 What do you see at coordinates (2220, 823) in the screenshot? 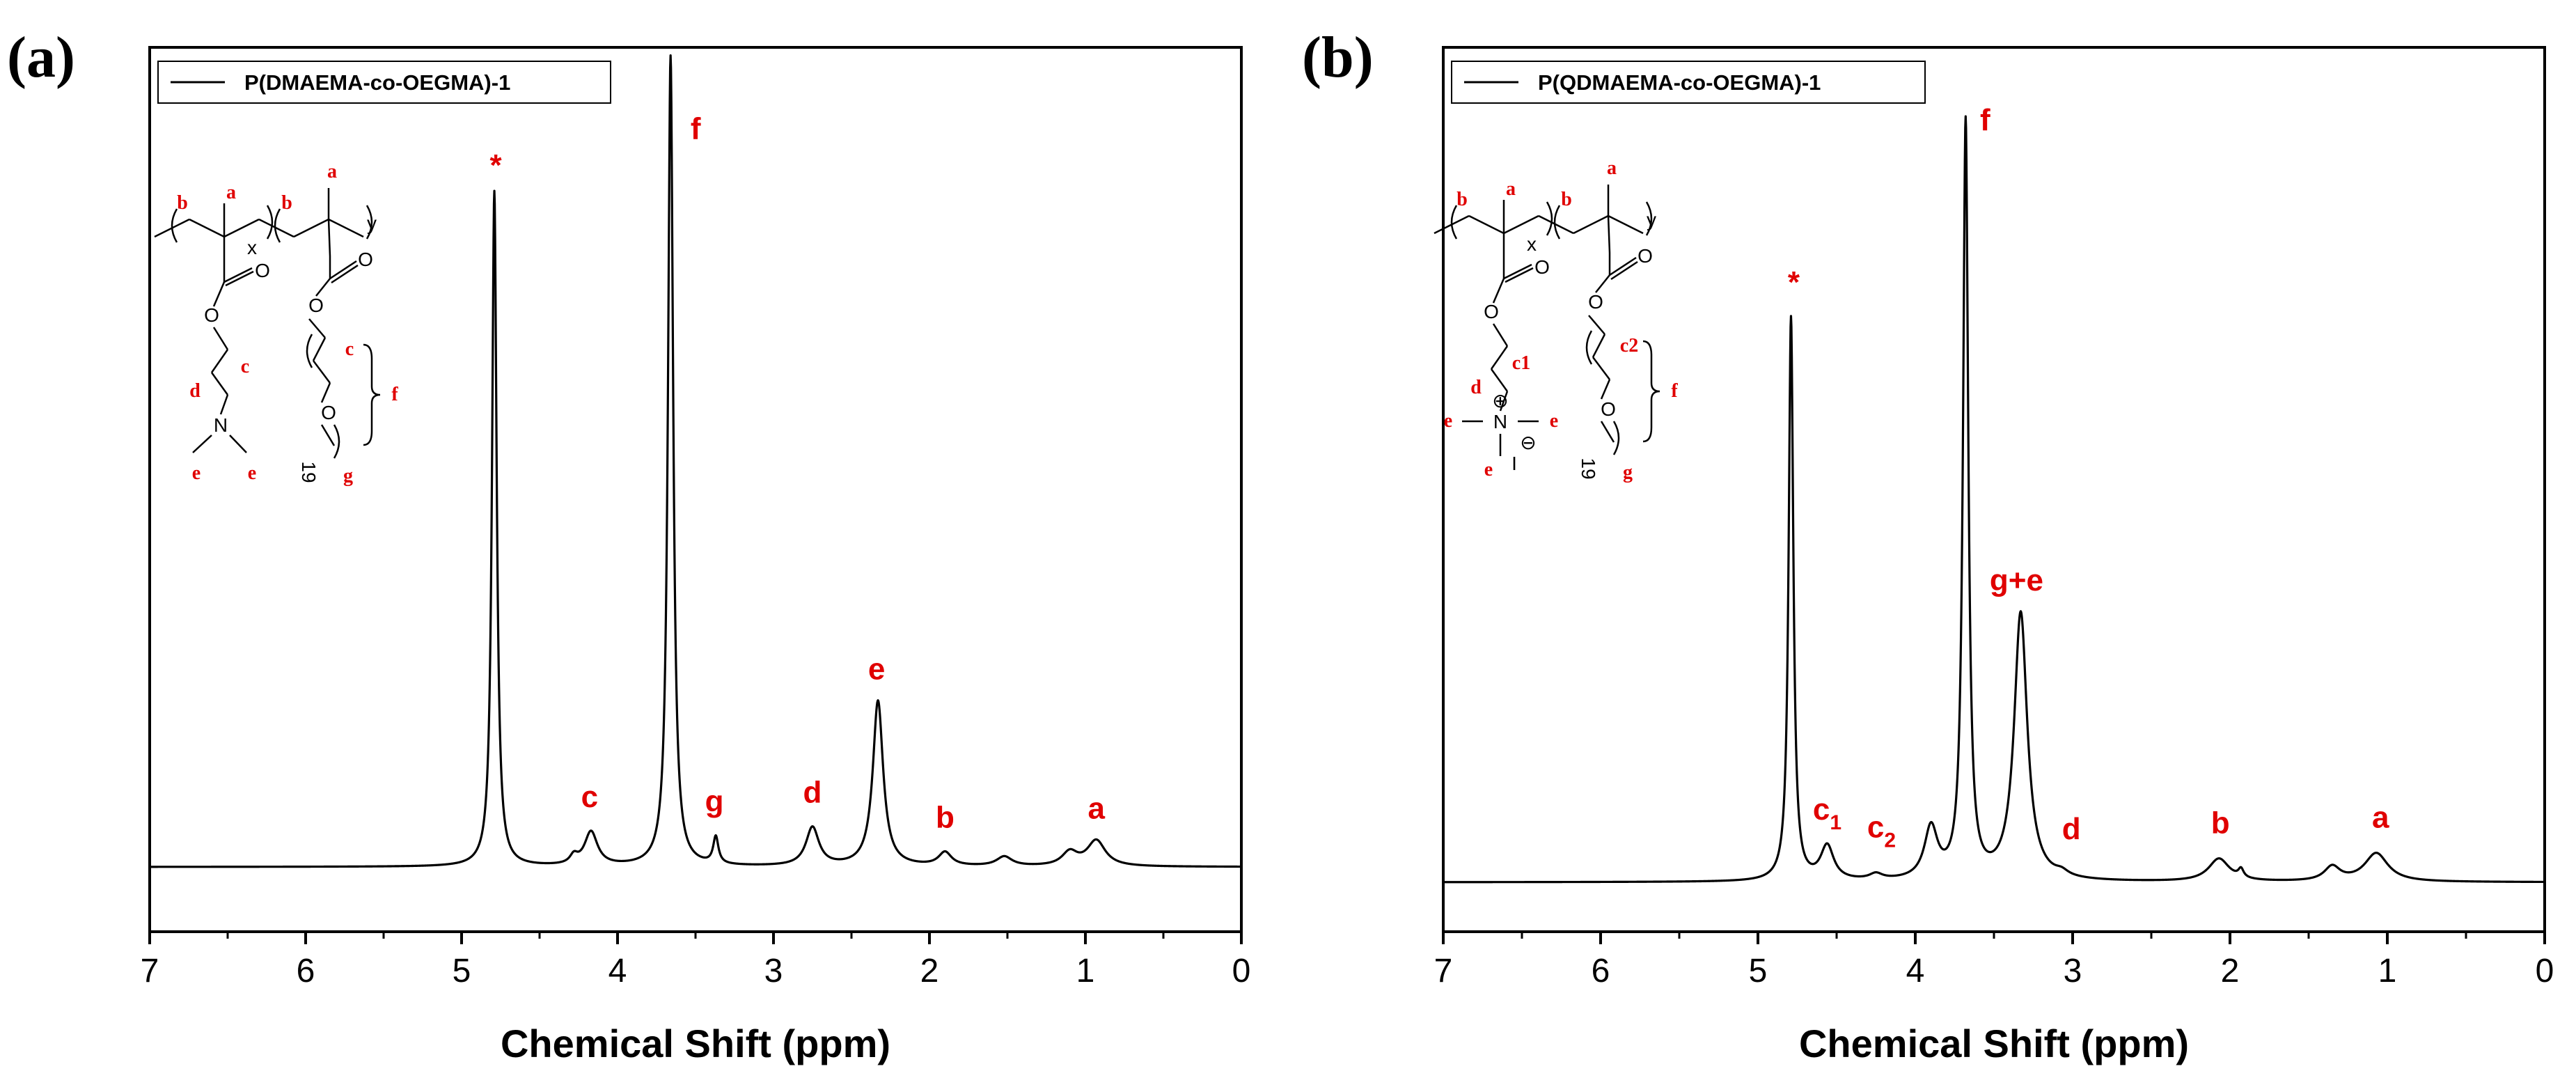
I see `peak-label-text: b` at bounding box center [2220, 823].